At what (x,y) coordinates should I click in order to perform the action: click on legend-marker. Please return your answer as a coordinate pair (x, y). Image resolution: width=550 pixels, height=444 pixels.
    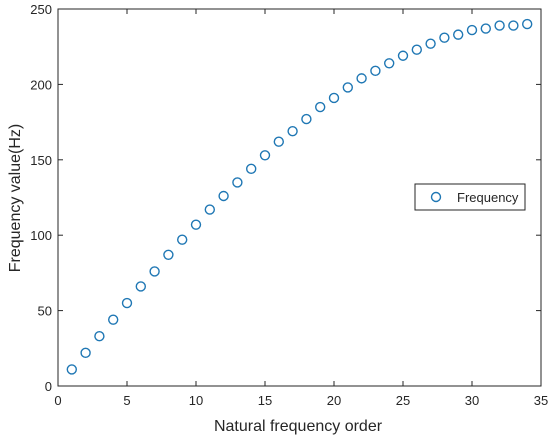
    Looking at the image, I should click on (436, 197).